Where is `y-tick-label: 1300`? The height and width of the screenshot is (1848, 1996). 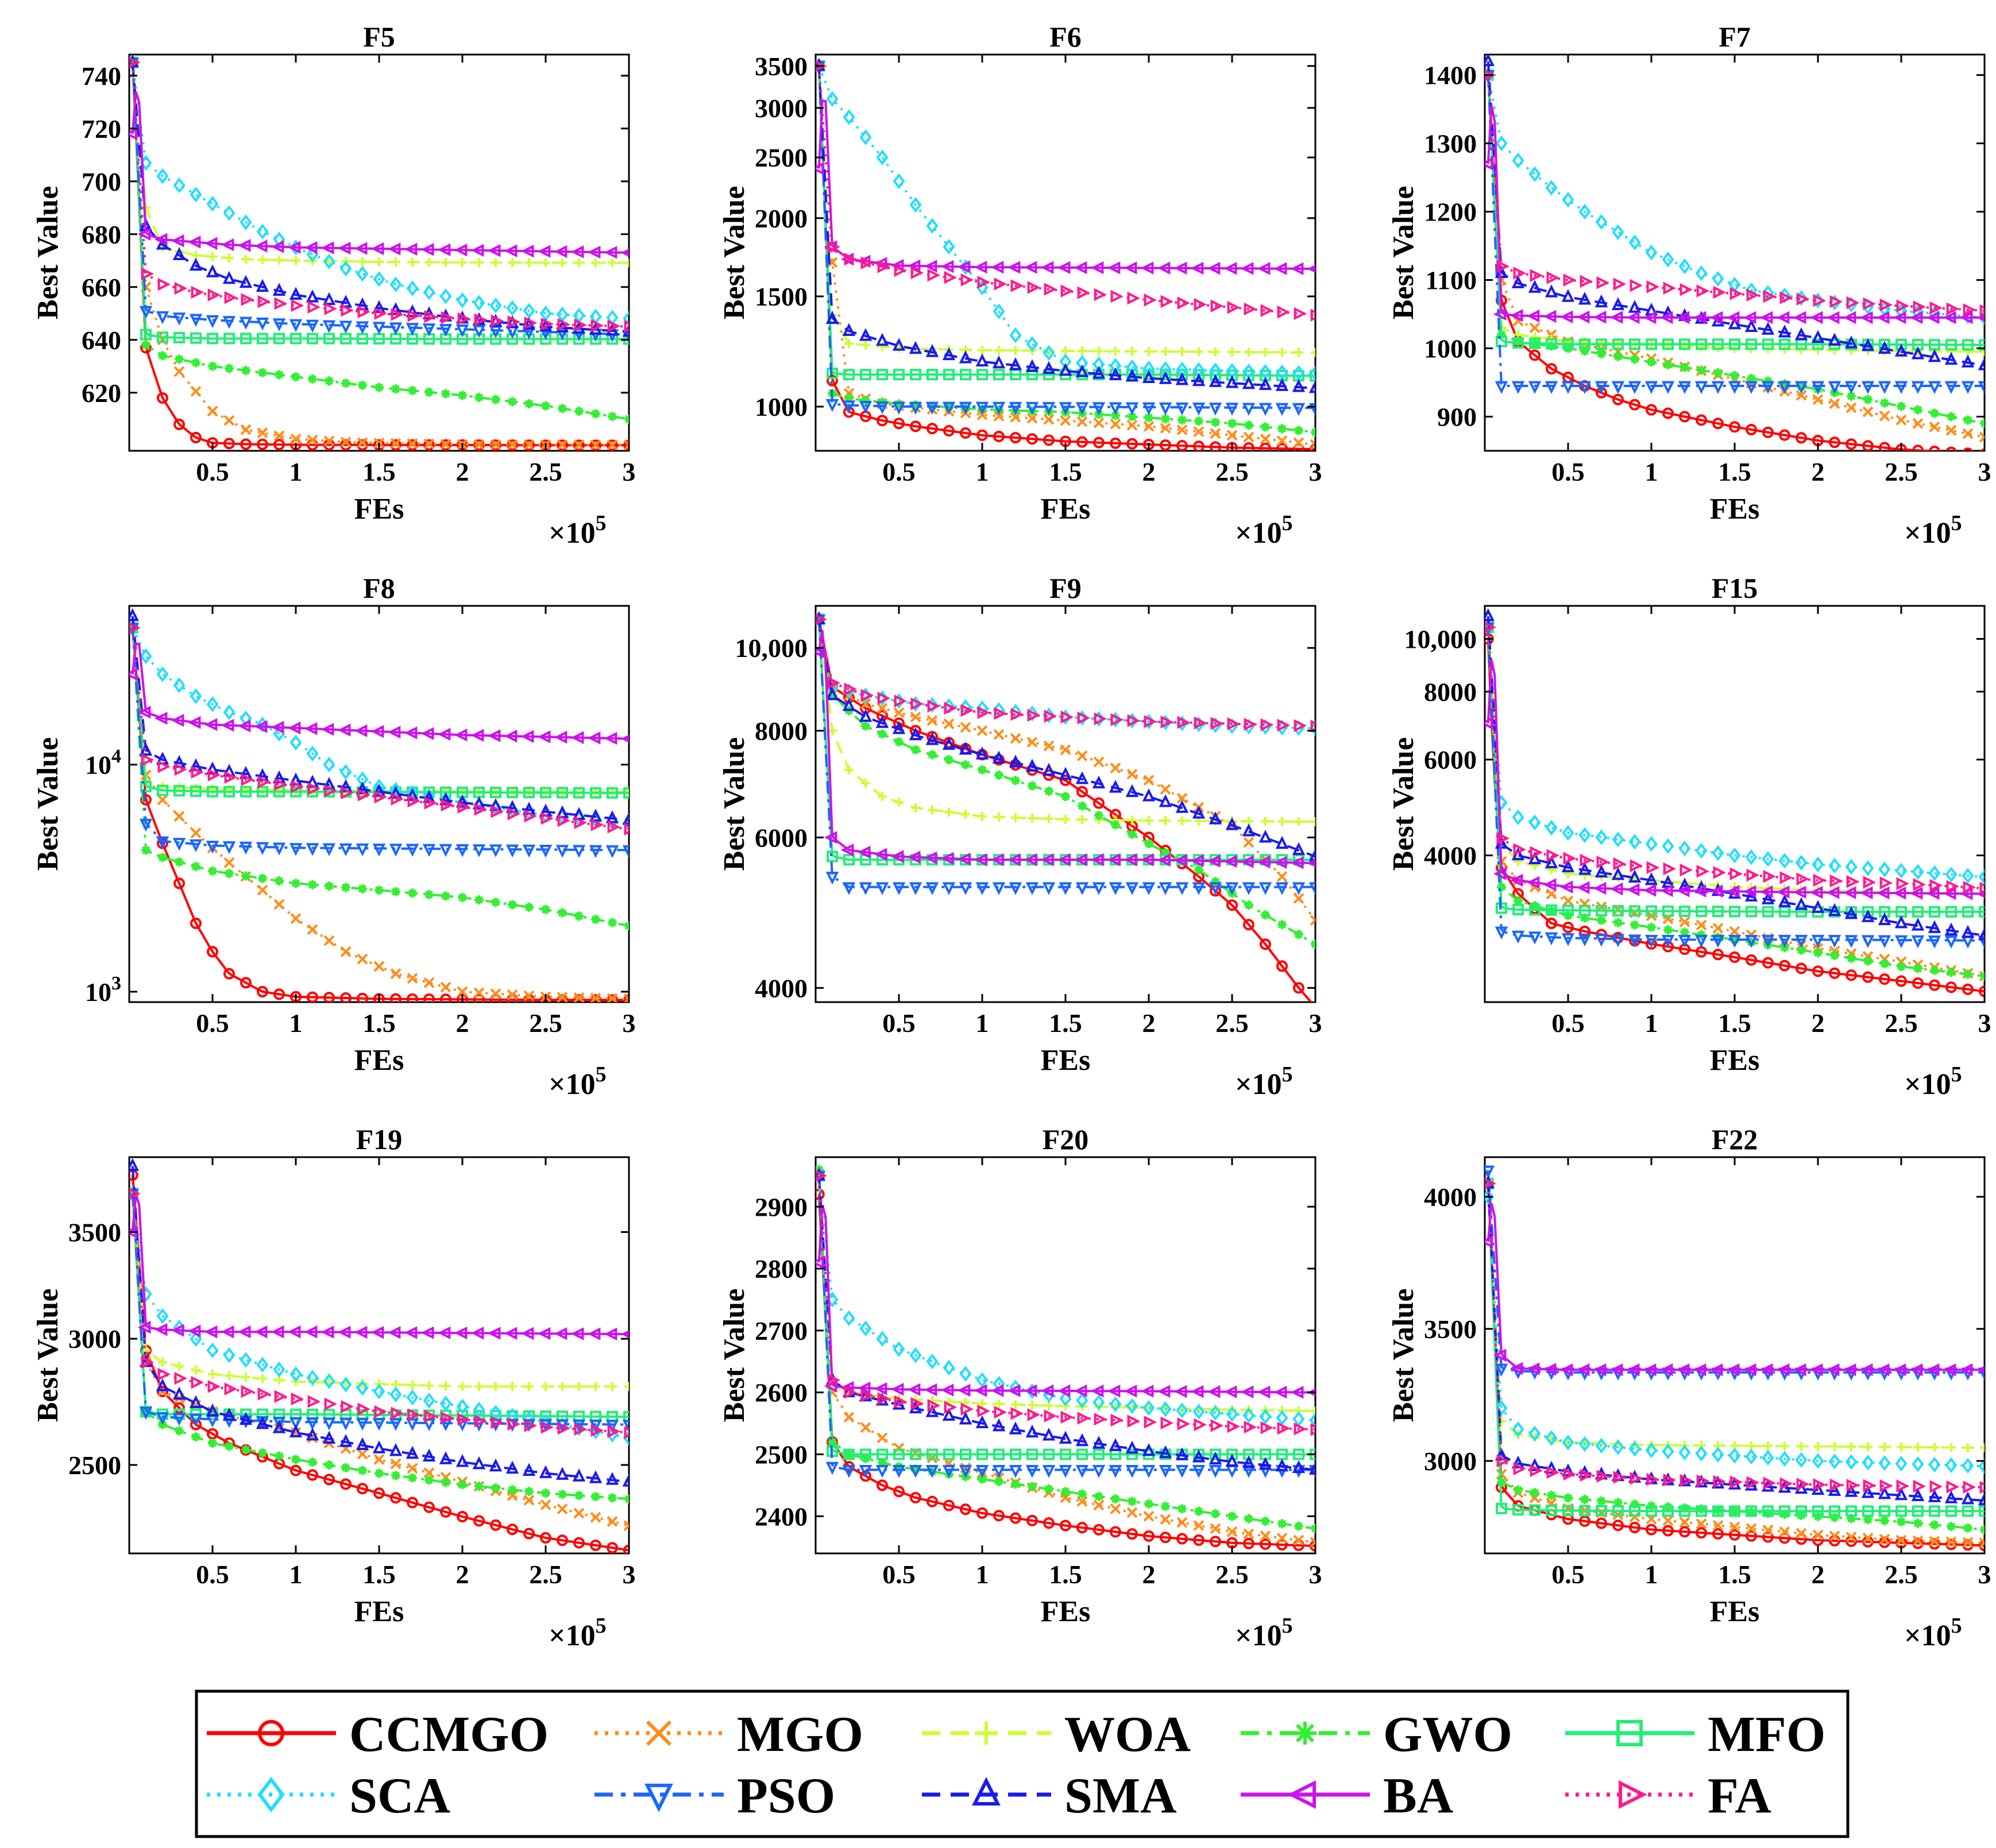 y-tick-label: 1300 is located at coordinates (1450, 143).